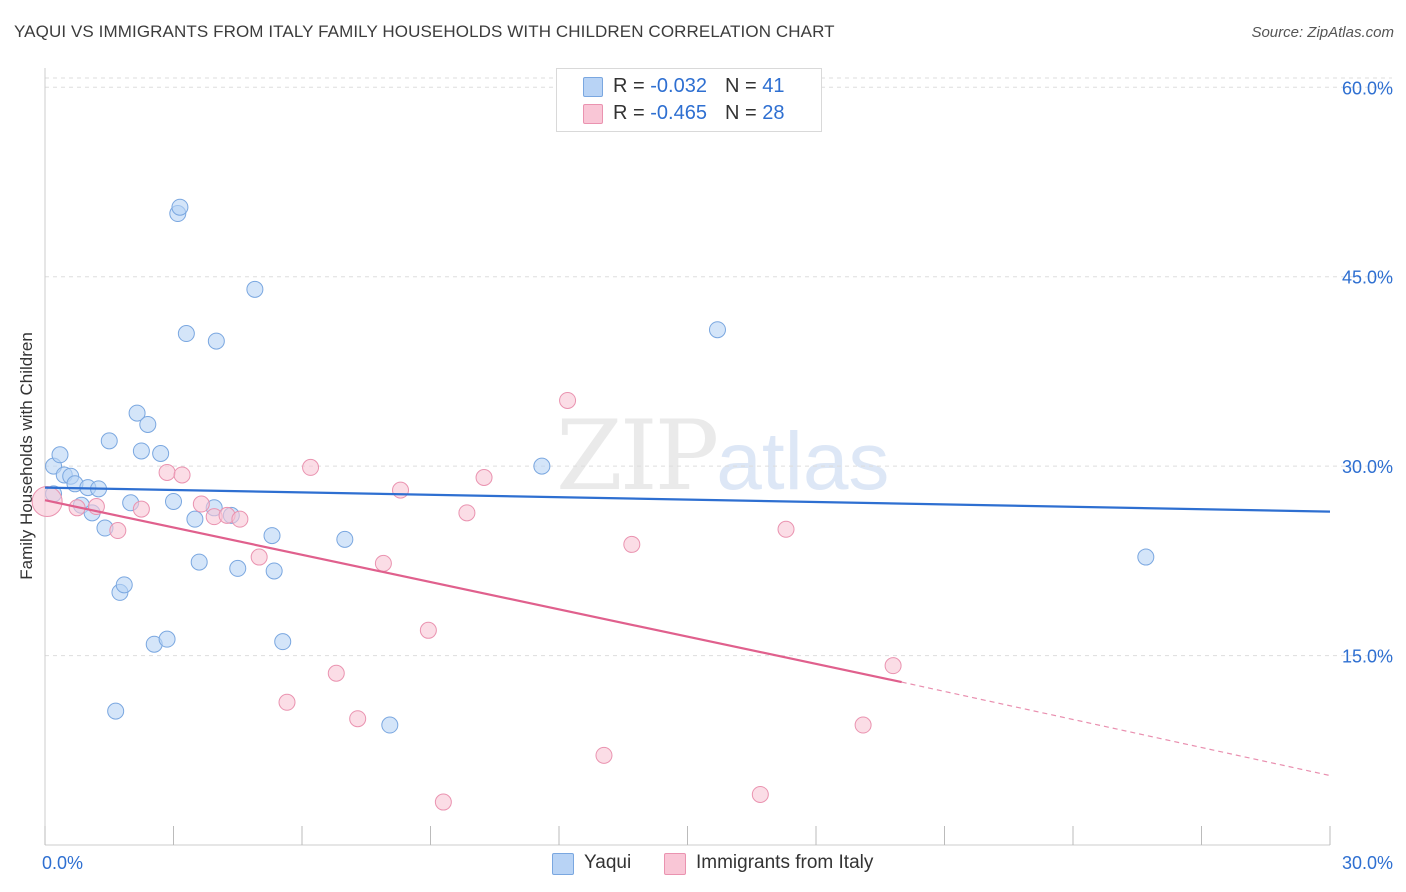  I want to click on source-label: Source: ZipAtlas.com, so click(1322, 32).